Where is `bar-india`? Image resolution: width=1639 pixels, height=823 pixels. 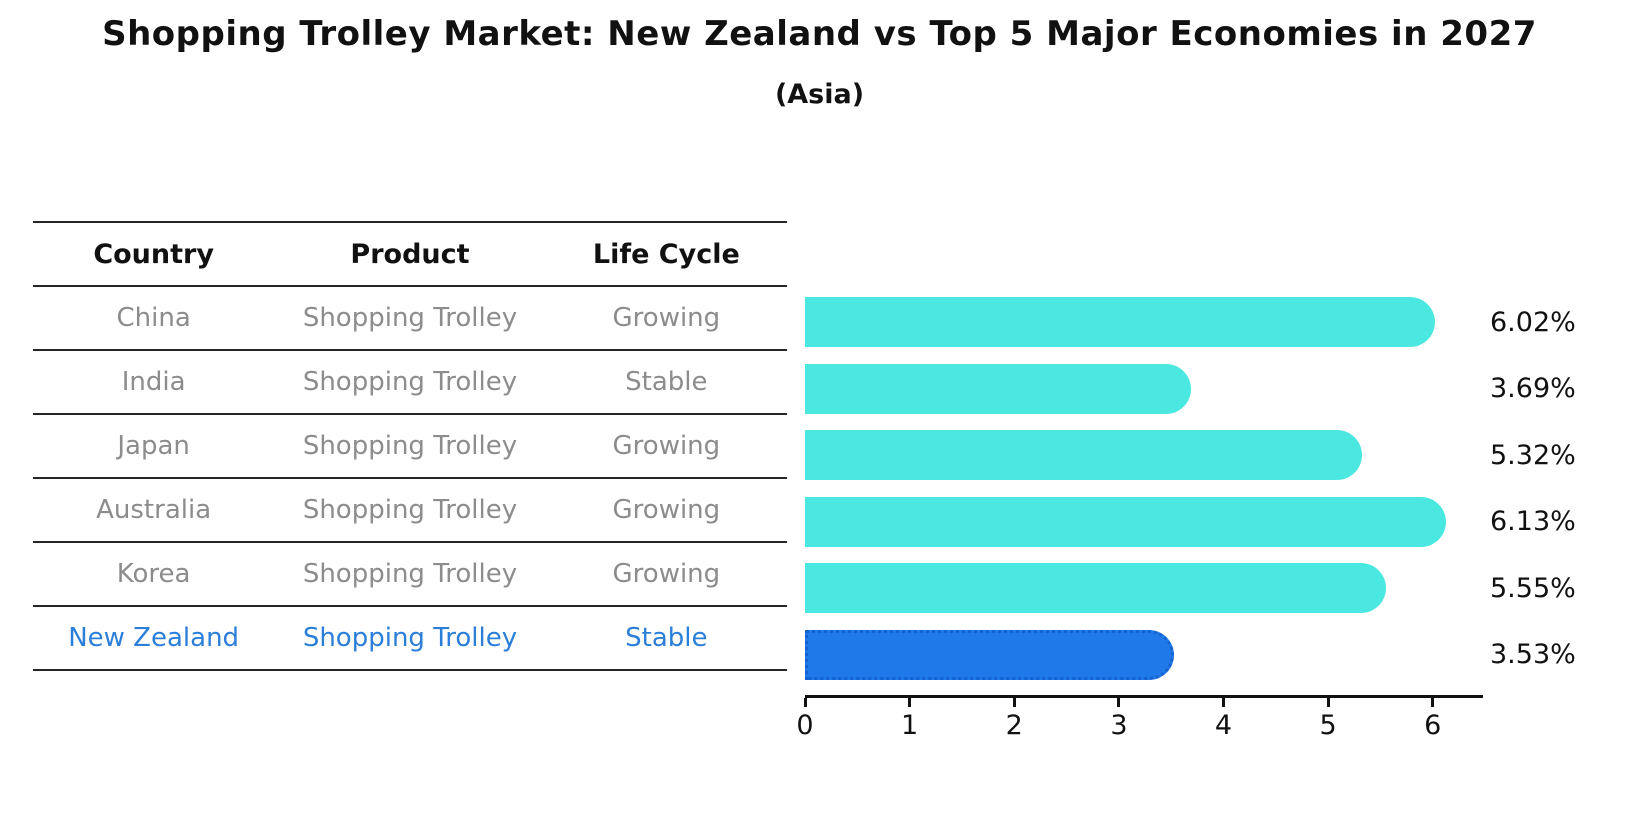 bar-india is located at coordinates (998, 388).